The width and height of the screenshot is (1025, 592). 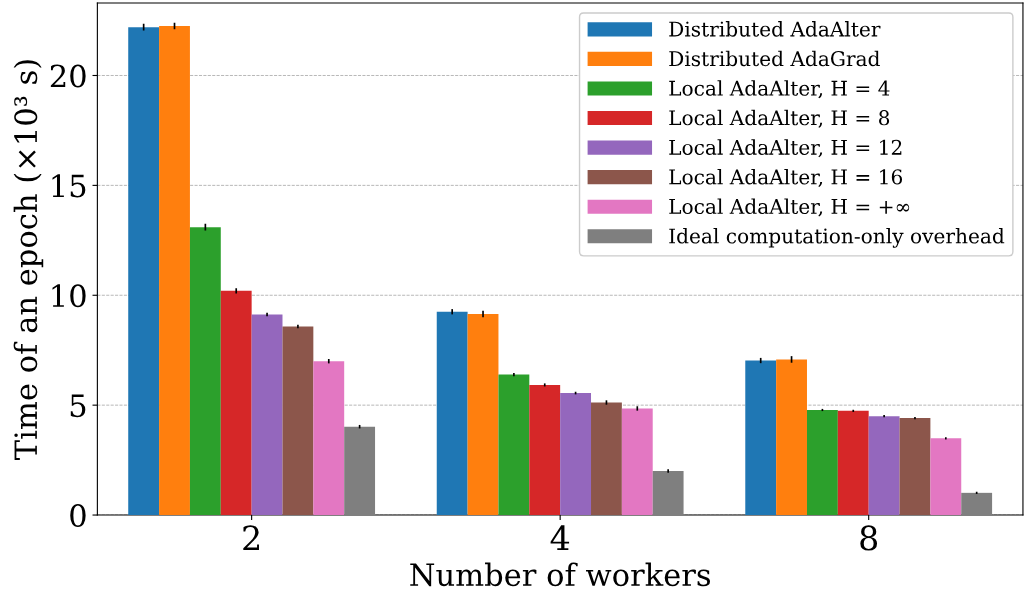 What do you see at coordinates (251, 538) in the screenshot?
I see `x-tick-label: 2` at bounding box center [251, 538].